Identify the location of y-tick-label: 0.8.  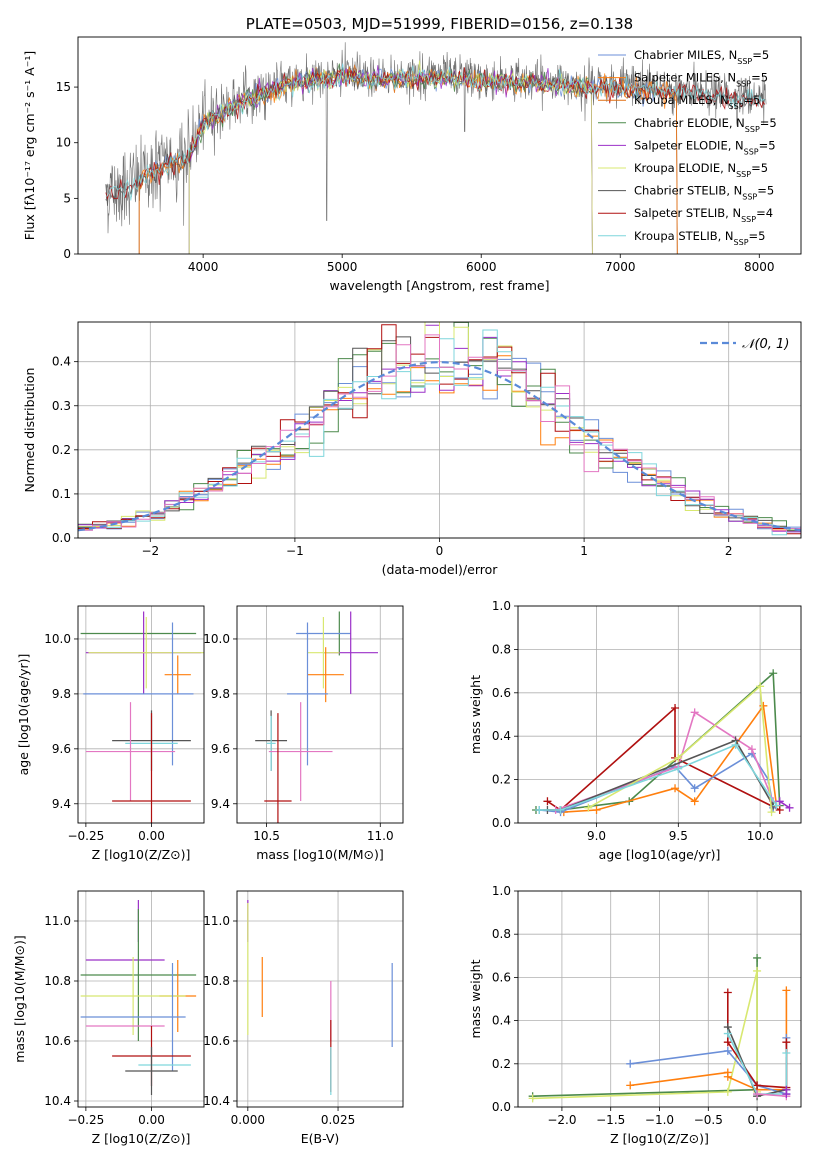
(501, 649).